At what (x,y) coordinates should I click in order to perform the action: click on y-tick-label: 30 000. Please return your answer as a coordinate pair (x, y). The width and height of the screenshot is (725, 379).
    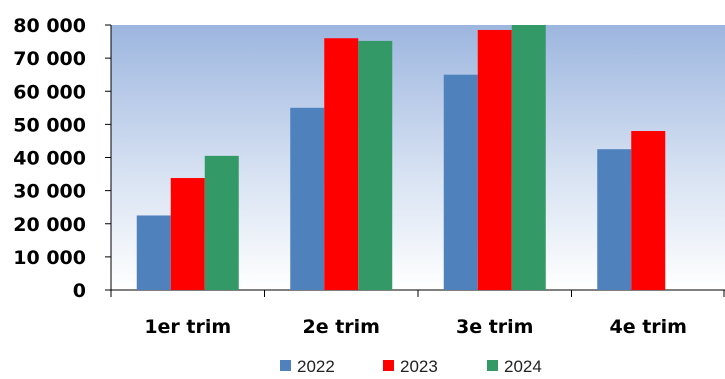
    Looking at the image, I should click on (49, 192).